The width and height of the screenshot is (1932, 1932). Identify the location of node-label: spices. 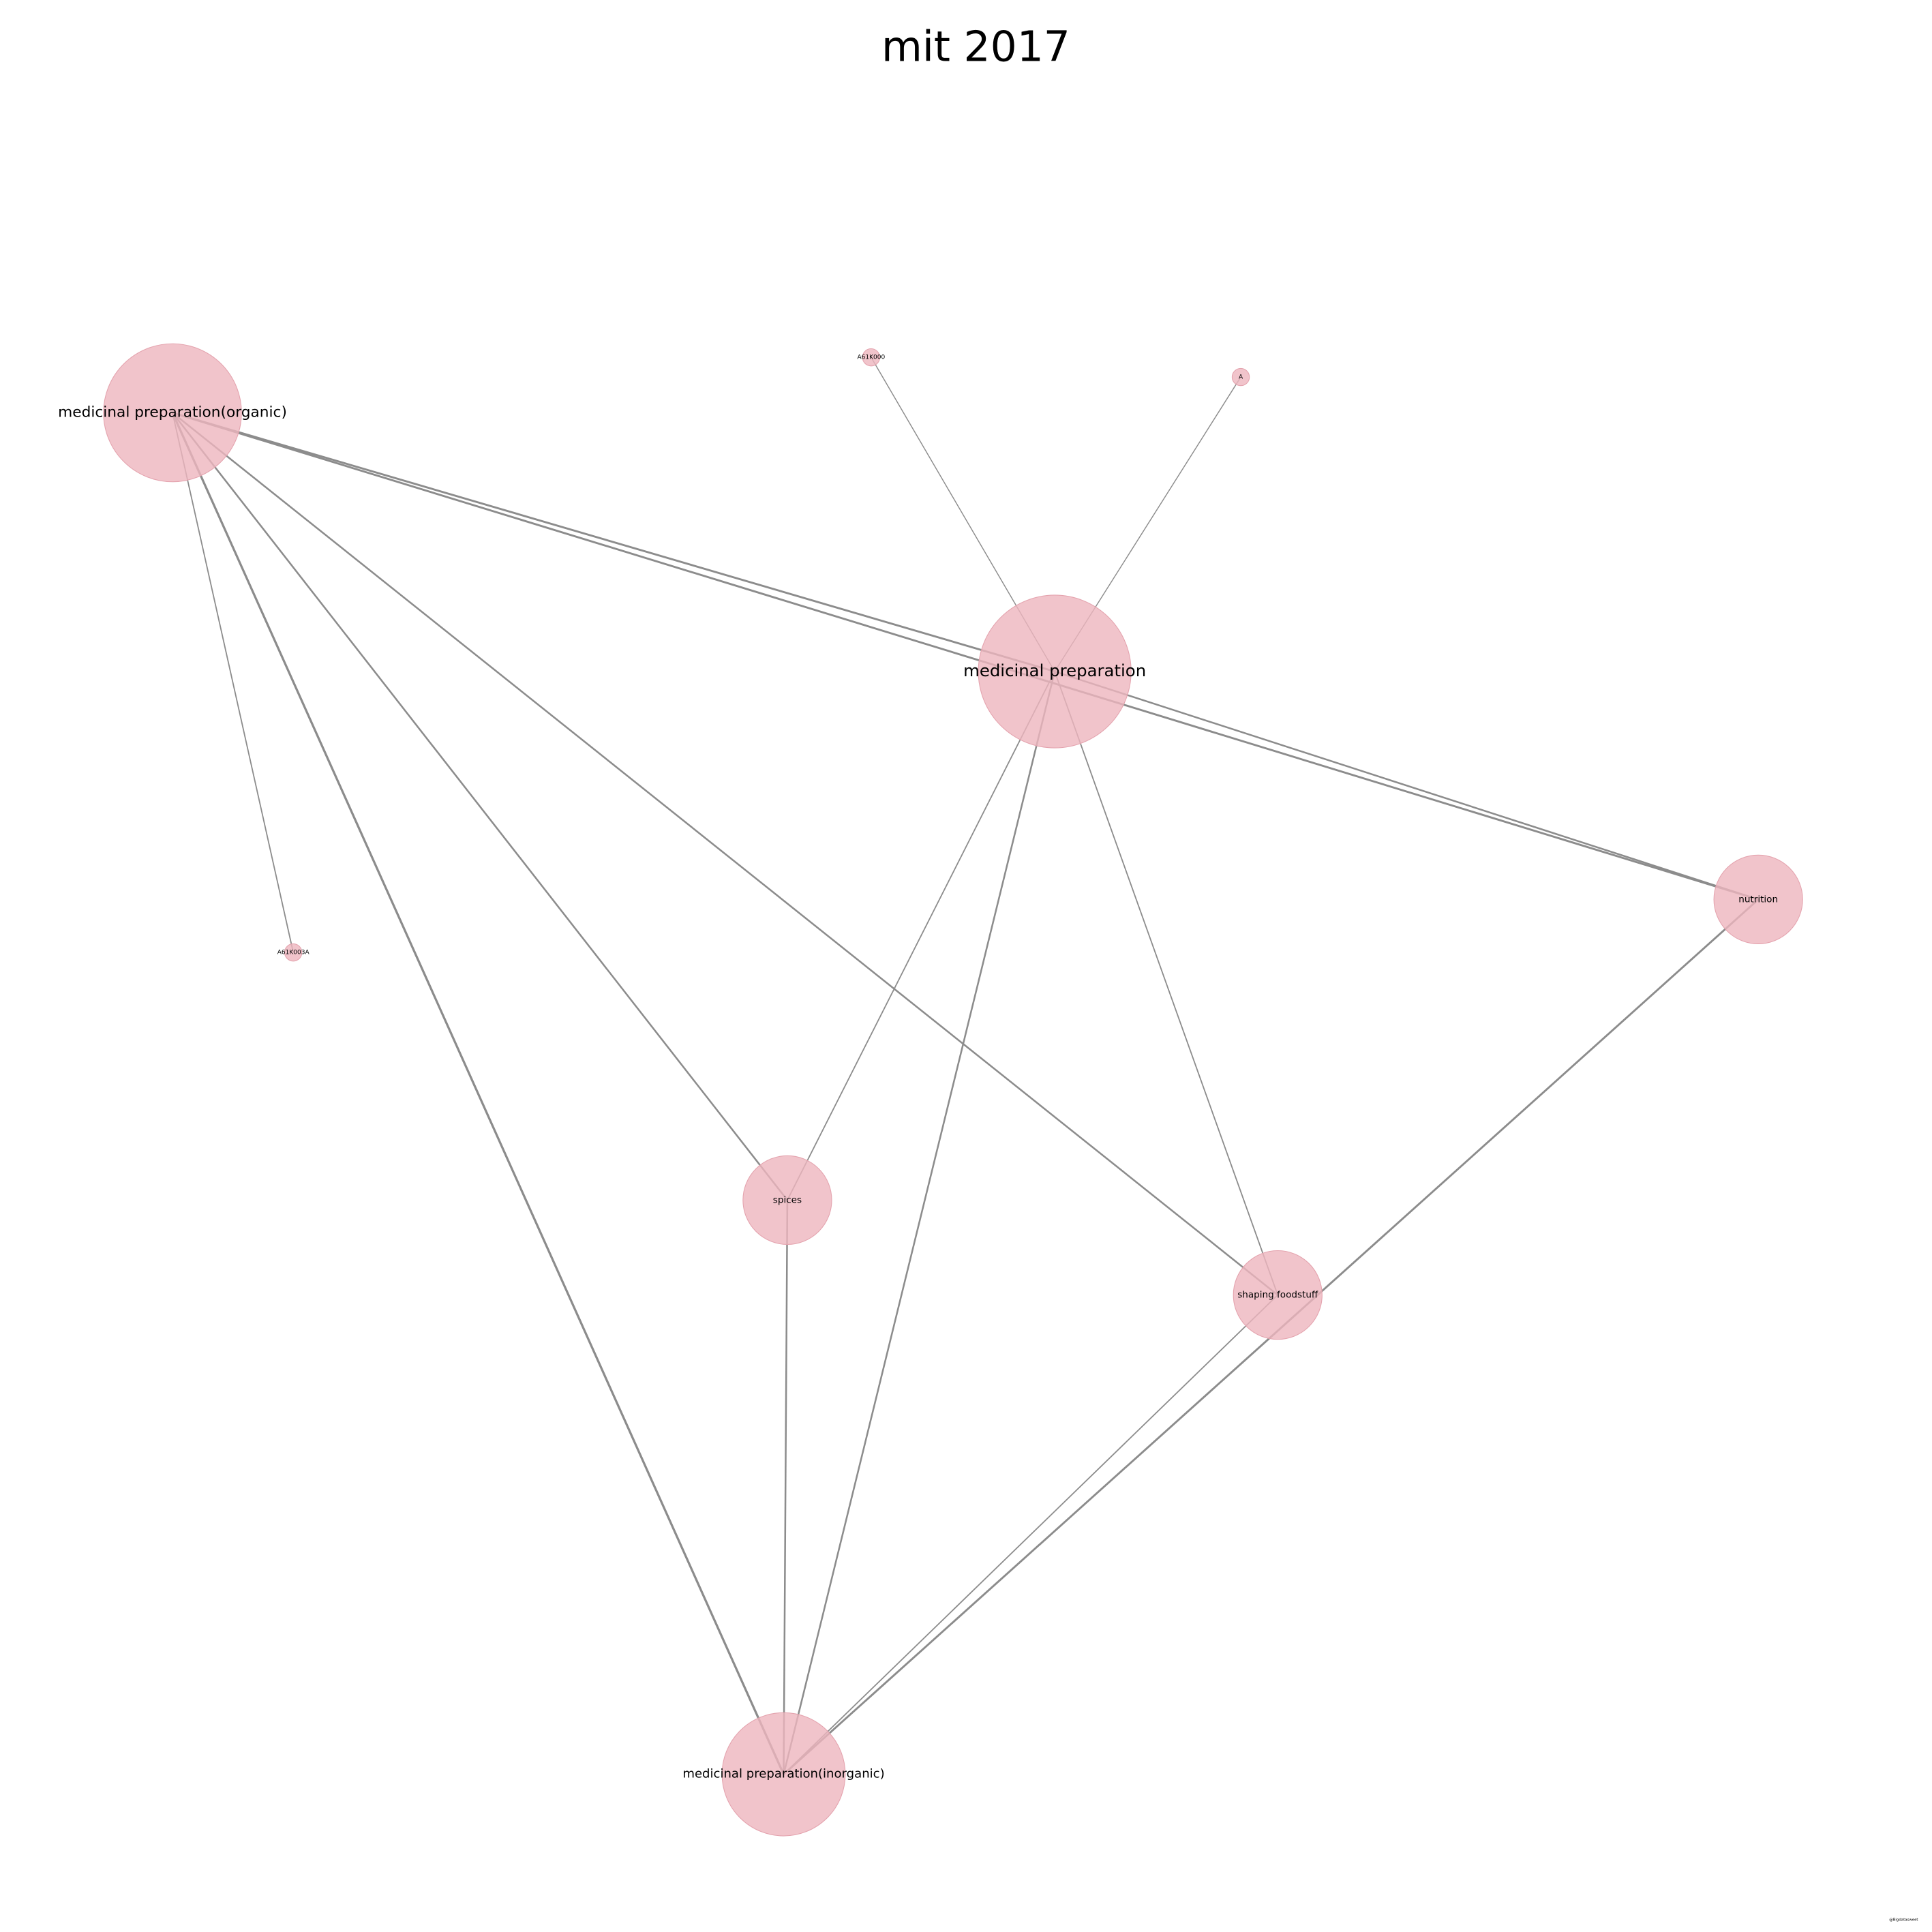
(788, 1199).